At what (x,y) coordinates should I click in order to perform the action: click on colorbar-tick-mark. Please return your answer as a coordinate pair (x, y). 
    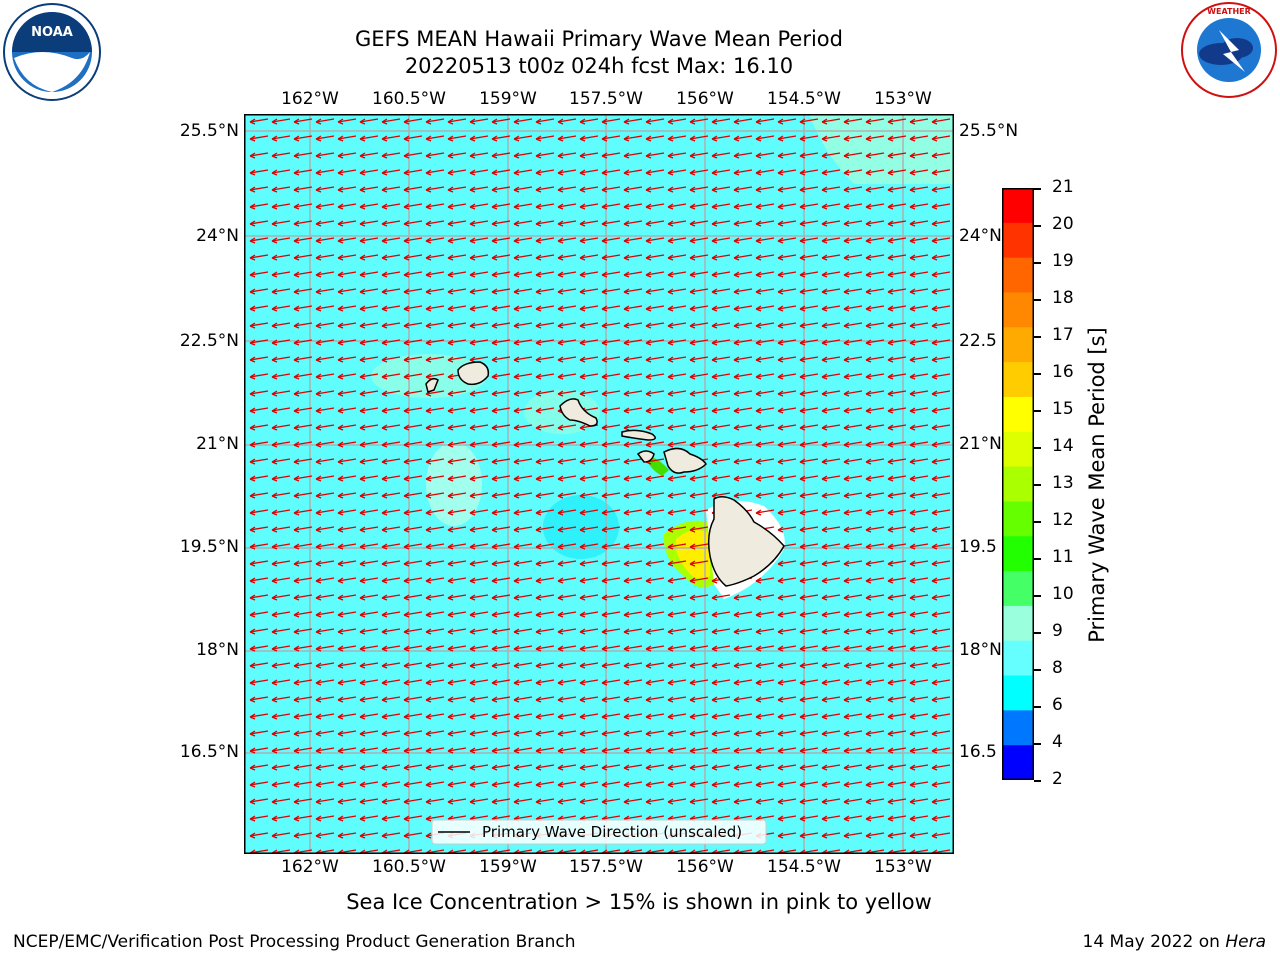
    Looking at the image, I should click on (1037, 744).